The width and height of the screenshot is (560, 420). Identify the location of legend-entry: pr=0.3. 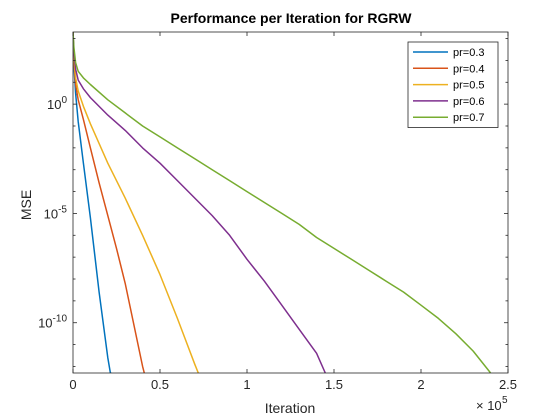
(469, 53).